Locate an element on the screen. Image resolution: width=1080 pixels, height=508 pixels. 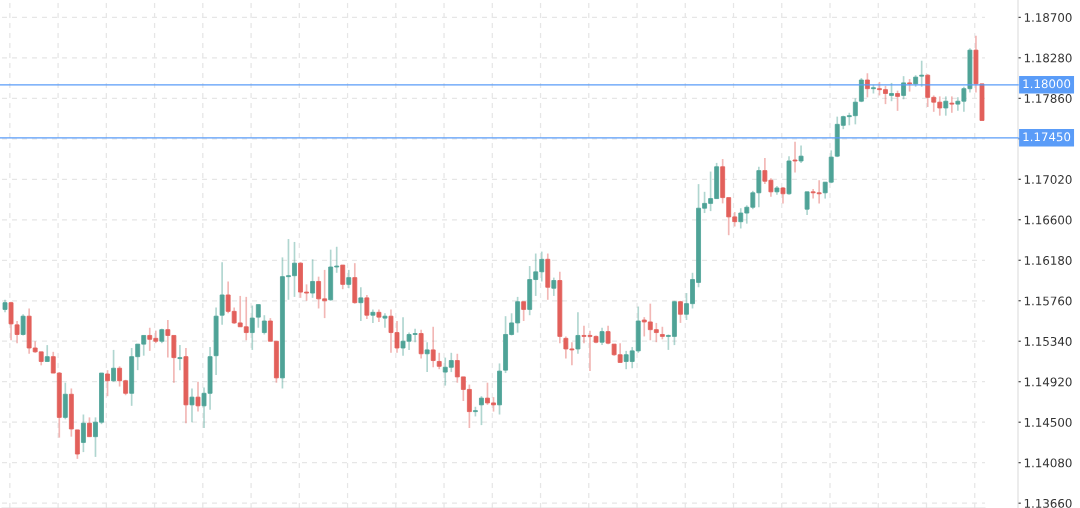
y-tick-label: 1.15760 is located at coordinates (1048, 301).